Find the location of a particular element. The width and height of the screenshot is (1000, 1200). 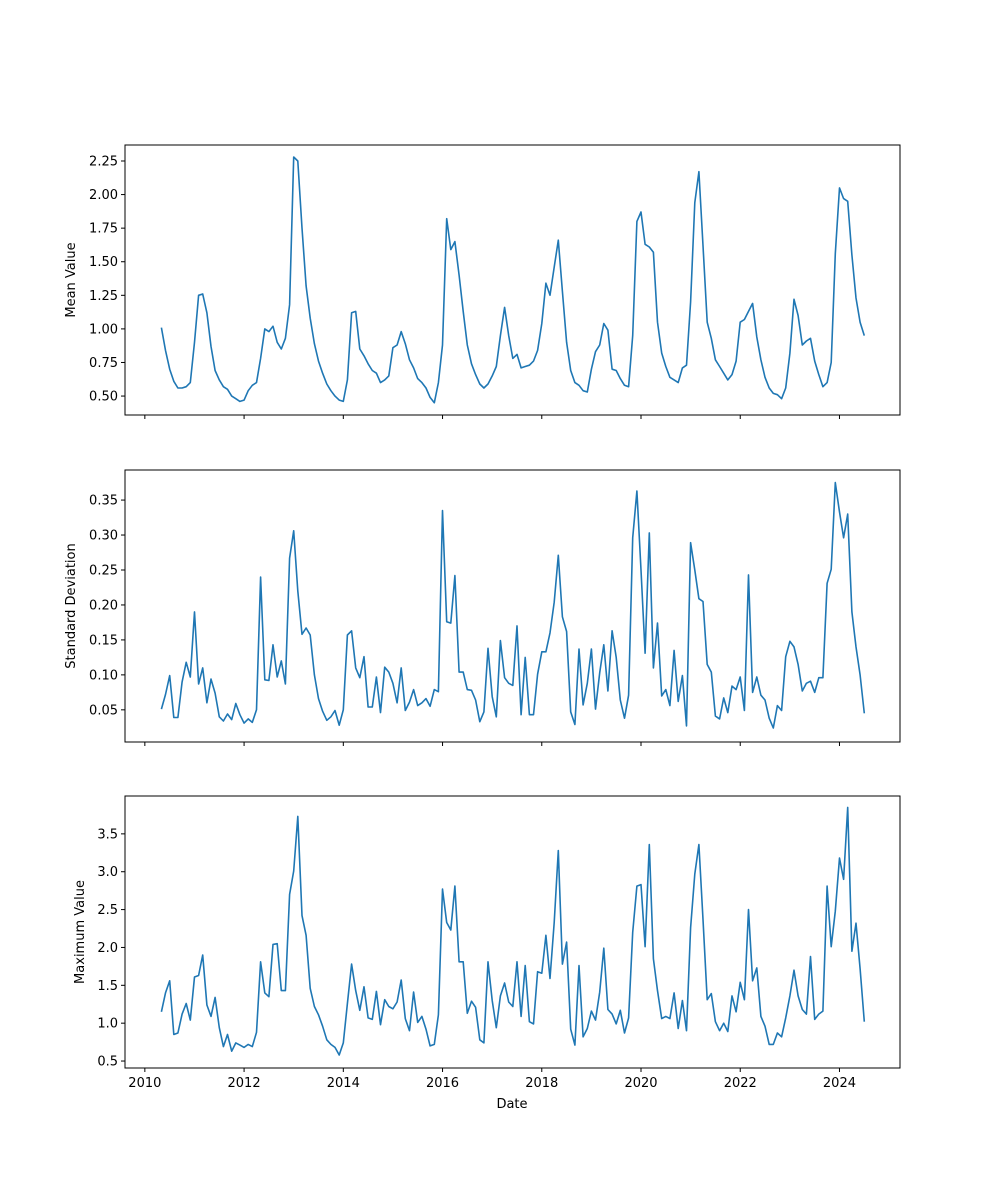

y-tick-label: 0.30 is located at coordinates (103, 536).